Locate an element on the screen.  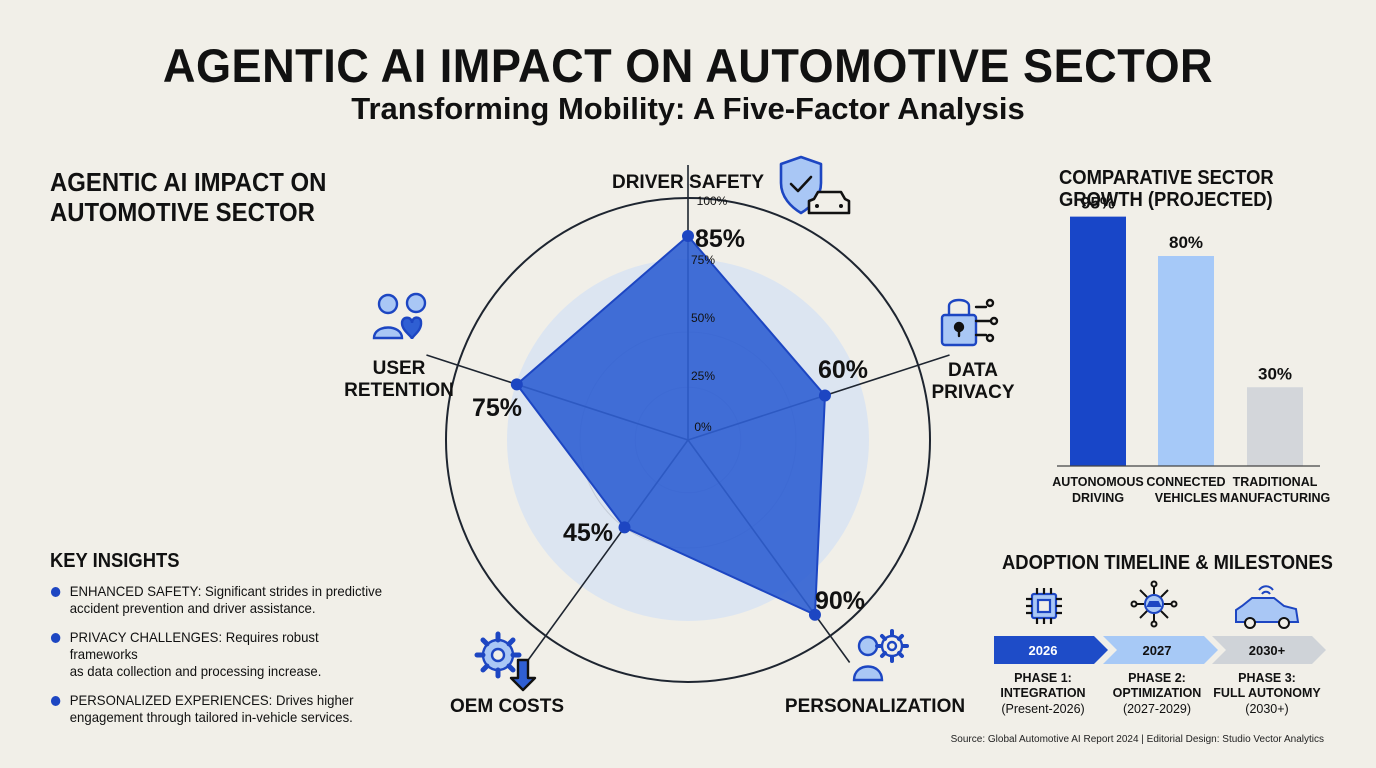
bar-value-label: 30% is located at coordinates (1275, 373).